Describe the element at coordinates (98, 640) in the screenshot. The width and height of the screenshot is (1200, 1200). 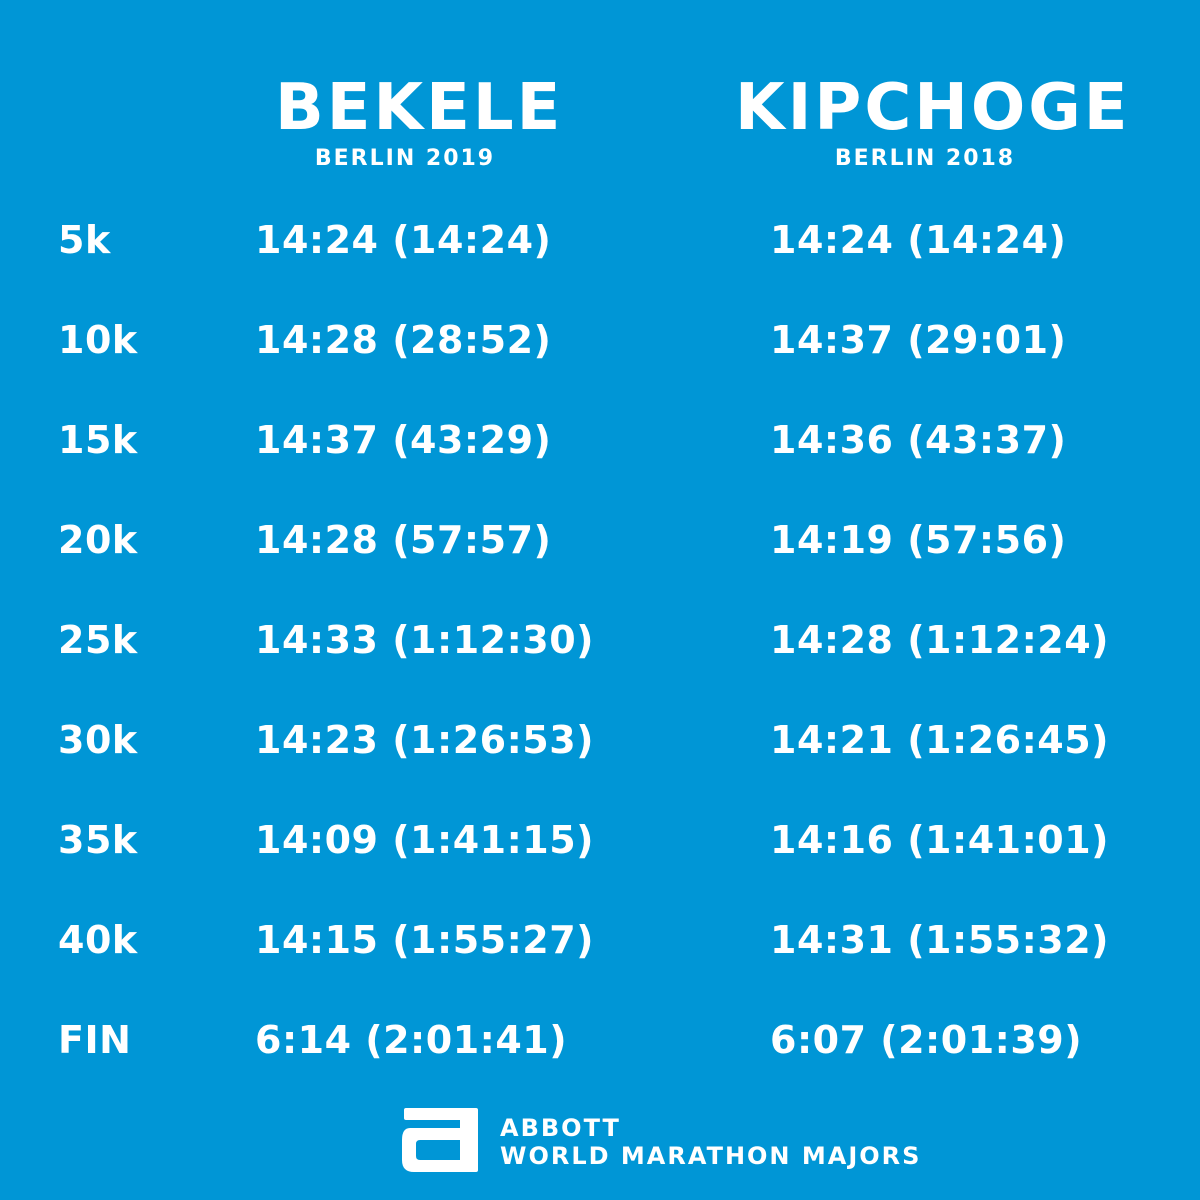
I see `distance-label: 25k` at that location.